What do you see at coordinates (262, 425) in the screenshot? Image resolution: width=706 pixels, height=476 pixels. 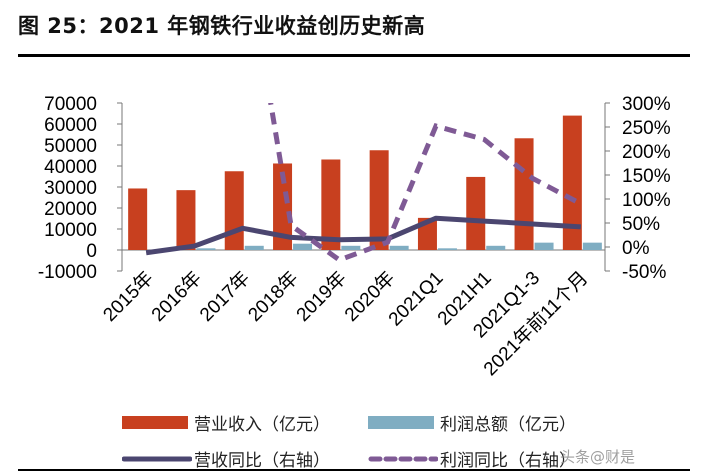 I see `legend-label-revenue: 营业收入（亿元）` at bounding box center [262, 425].